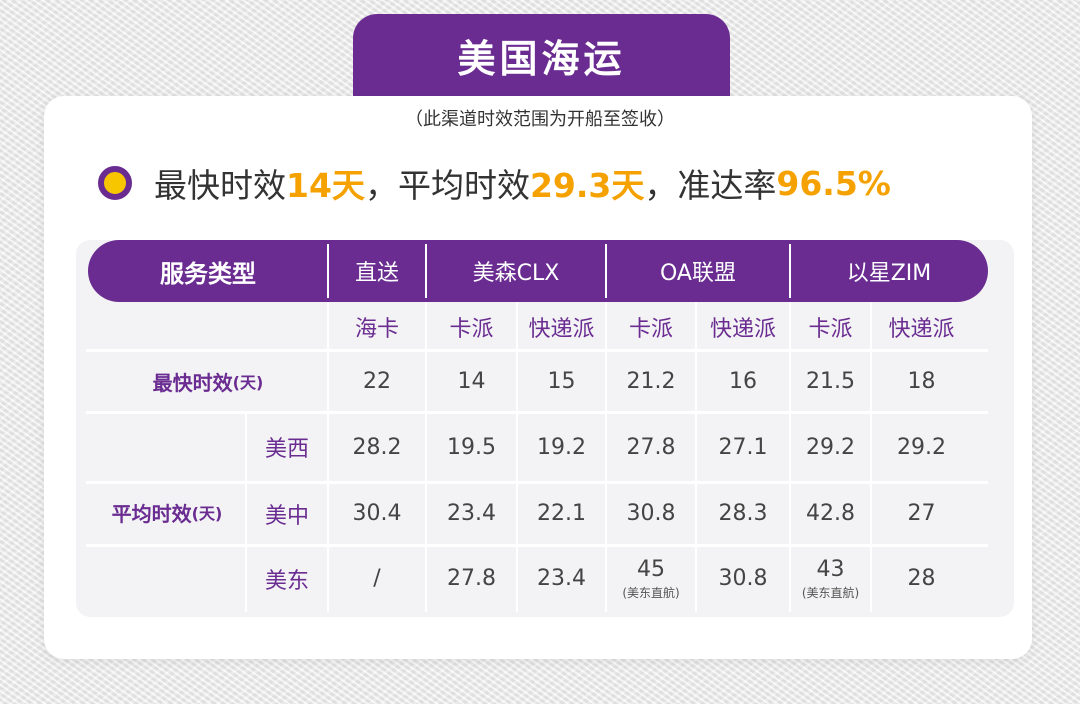 This screenshot has height=704, width=1080. I want to click on value-text: 19.5, so click(471, 447).